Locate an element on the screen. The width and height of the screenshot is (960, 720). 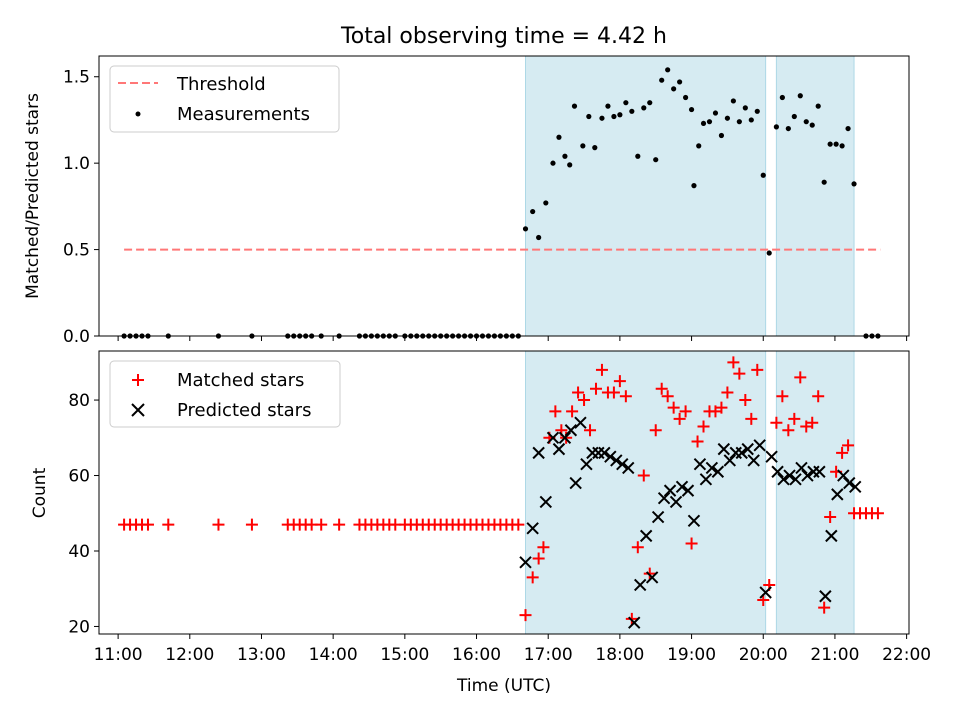
x-tick-label: 15:00 is located at coordinates (404, 655).